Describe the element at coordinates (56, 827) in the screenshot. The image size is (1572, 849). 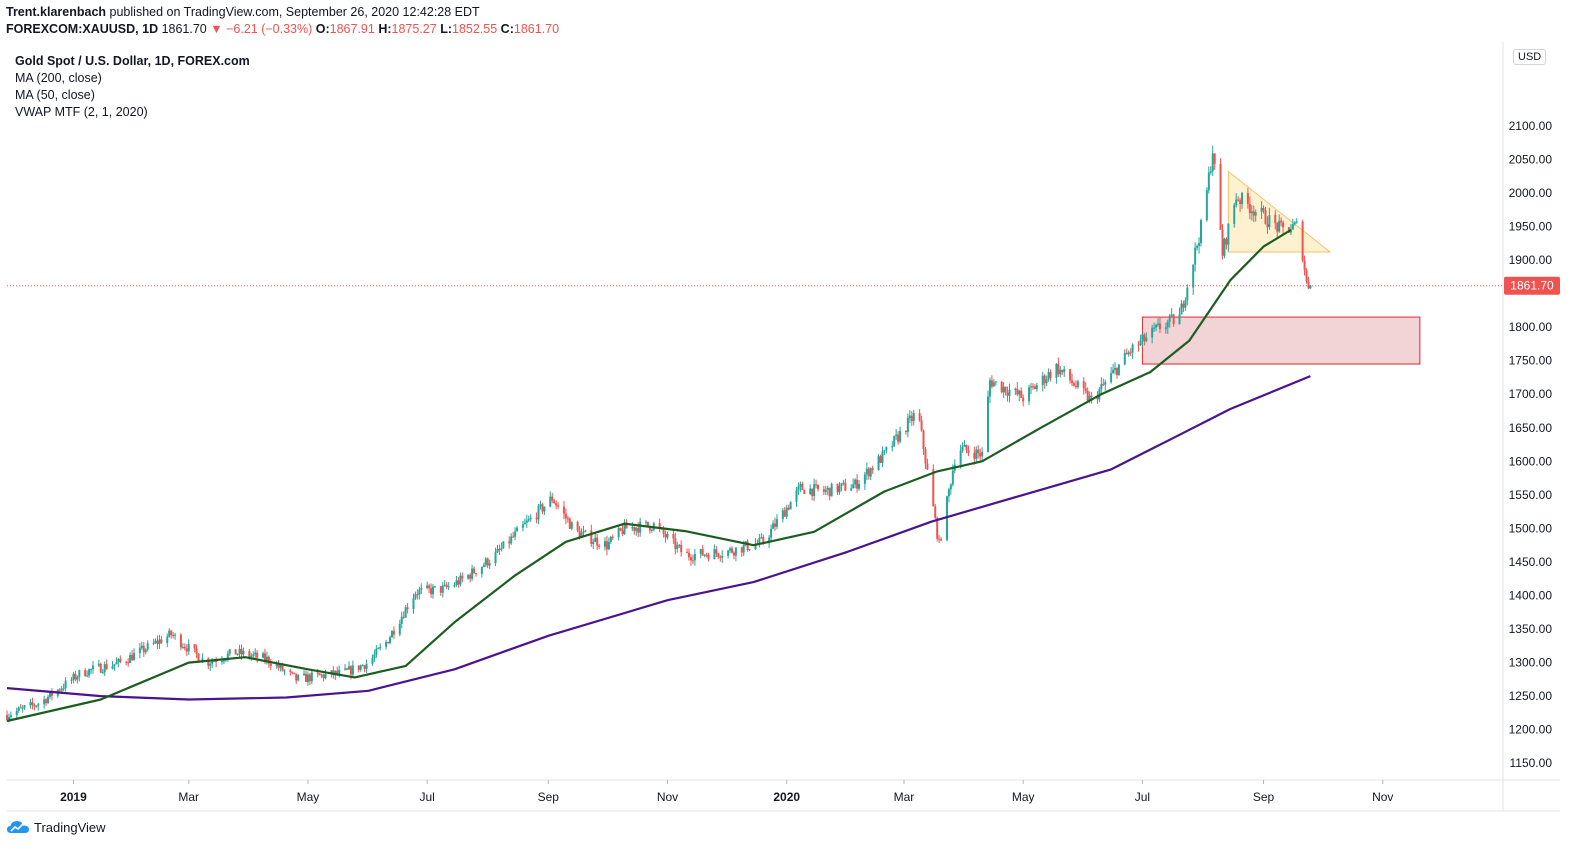
I see `footer-brand: TradingView` at that location.